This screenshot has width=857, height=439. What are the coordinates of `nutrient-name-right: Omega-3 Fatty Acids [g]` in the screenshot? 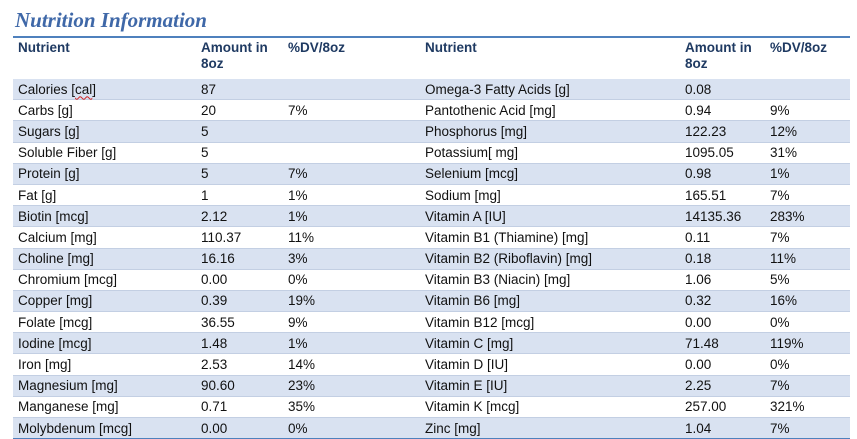 It's located at (550, 90).